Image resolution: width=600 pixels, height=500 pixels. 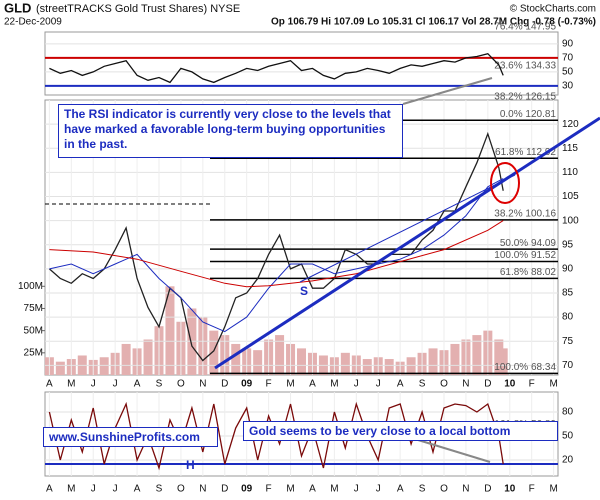 I want to click on y-tick-label: 110, so click(x=570, y=172).